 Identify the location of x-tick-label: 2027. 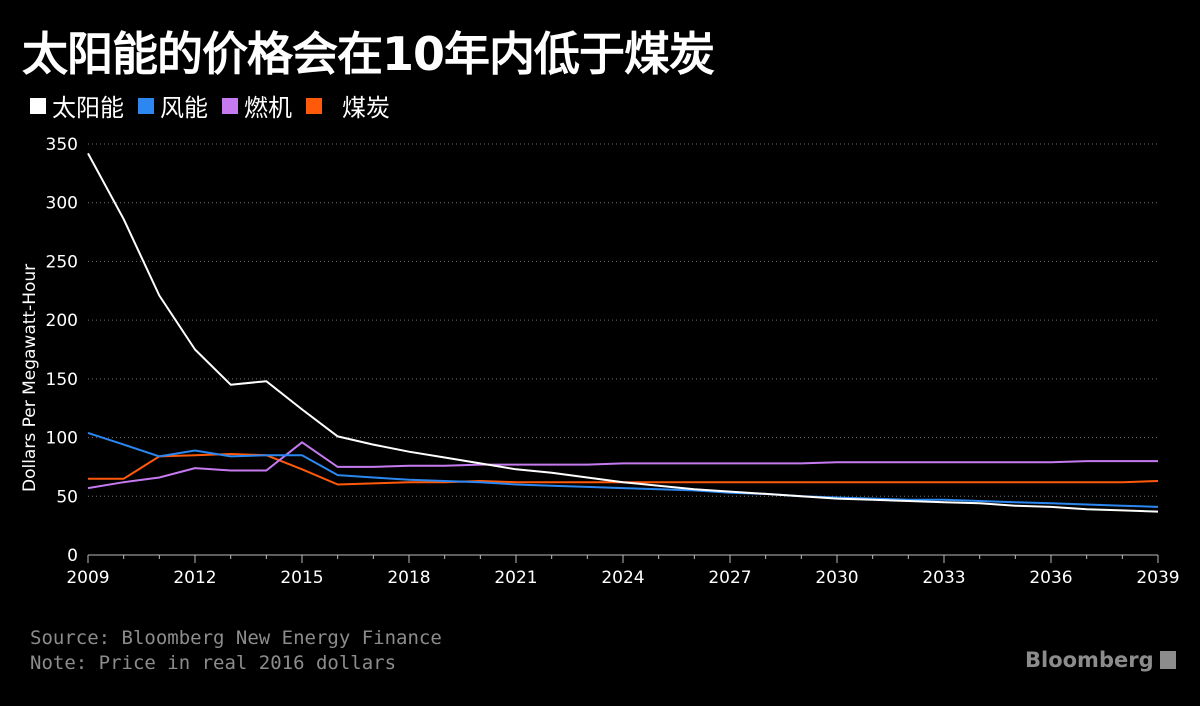
(729, 578).